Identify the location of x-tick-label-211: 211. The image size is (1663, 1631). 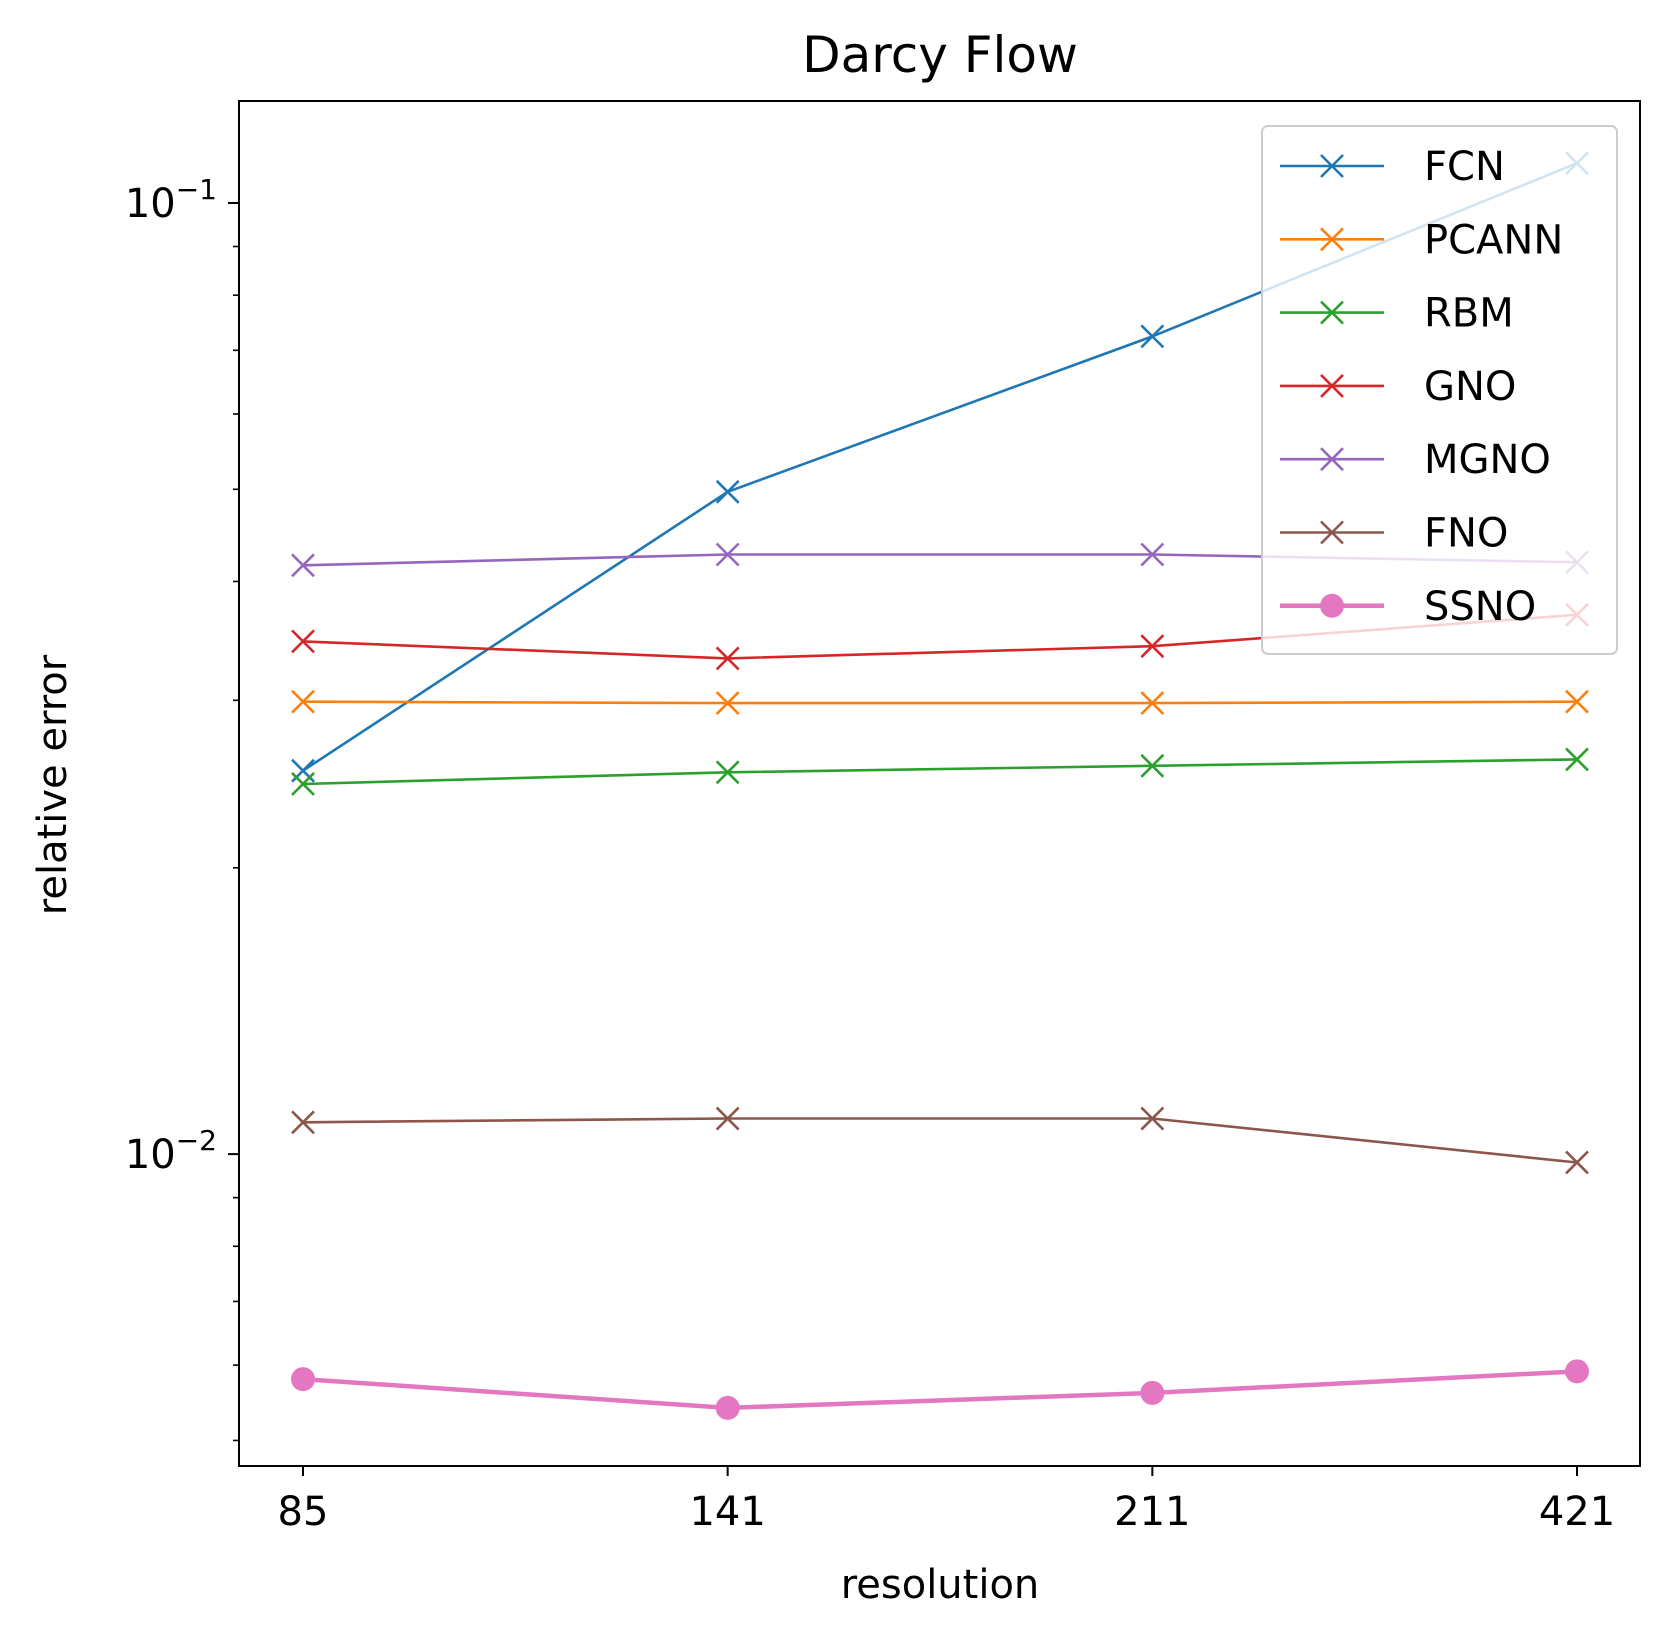
(1152, 1512).